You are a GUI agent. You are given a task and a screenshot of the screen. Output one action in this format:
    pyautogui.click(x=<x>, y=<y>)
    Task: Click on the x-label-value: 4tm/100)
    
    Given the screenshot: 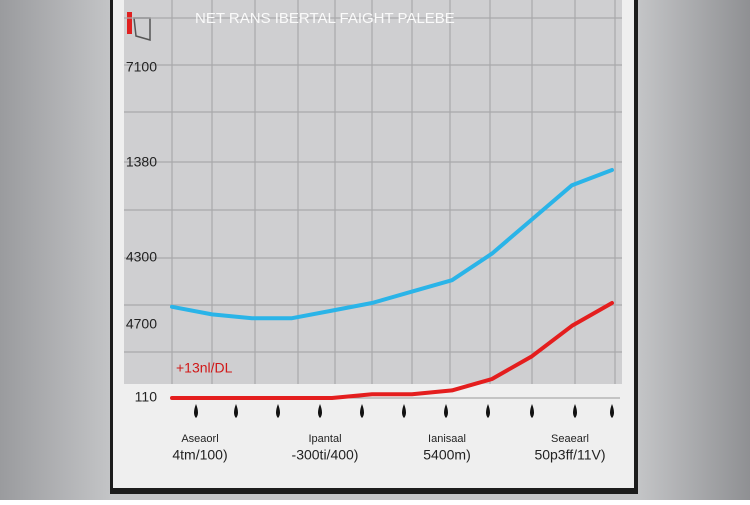 What is the action you would take?
    pyautogui.click(x=199, y=455)
    